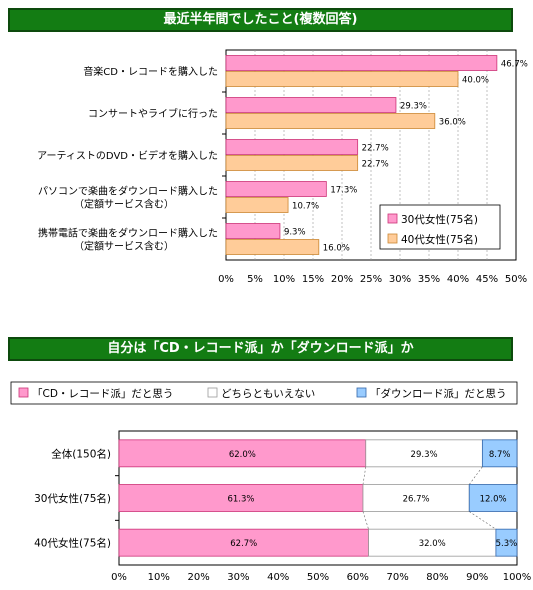  I want to click on chart1-legend-box, so click(440, 227).